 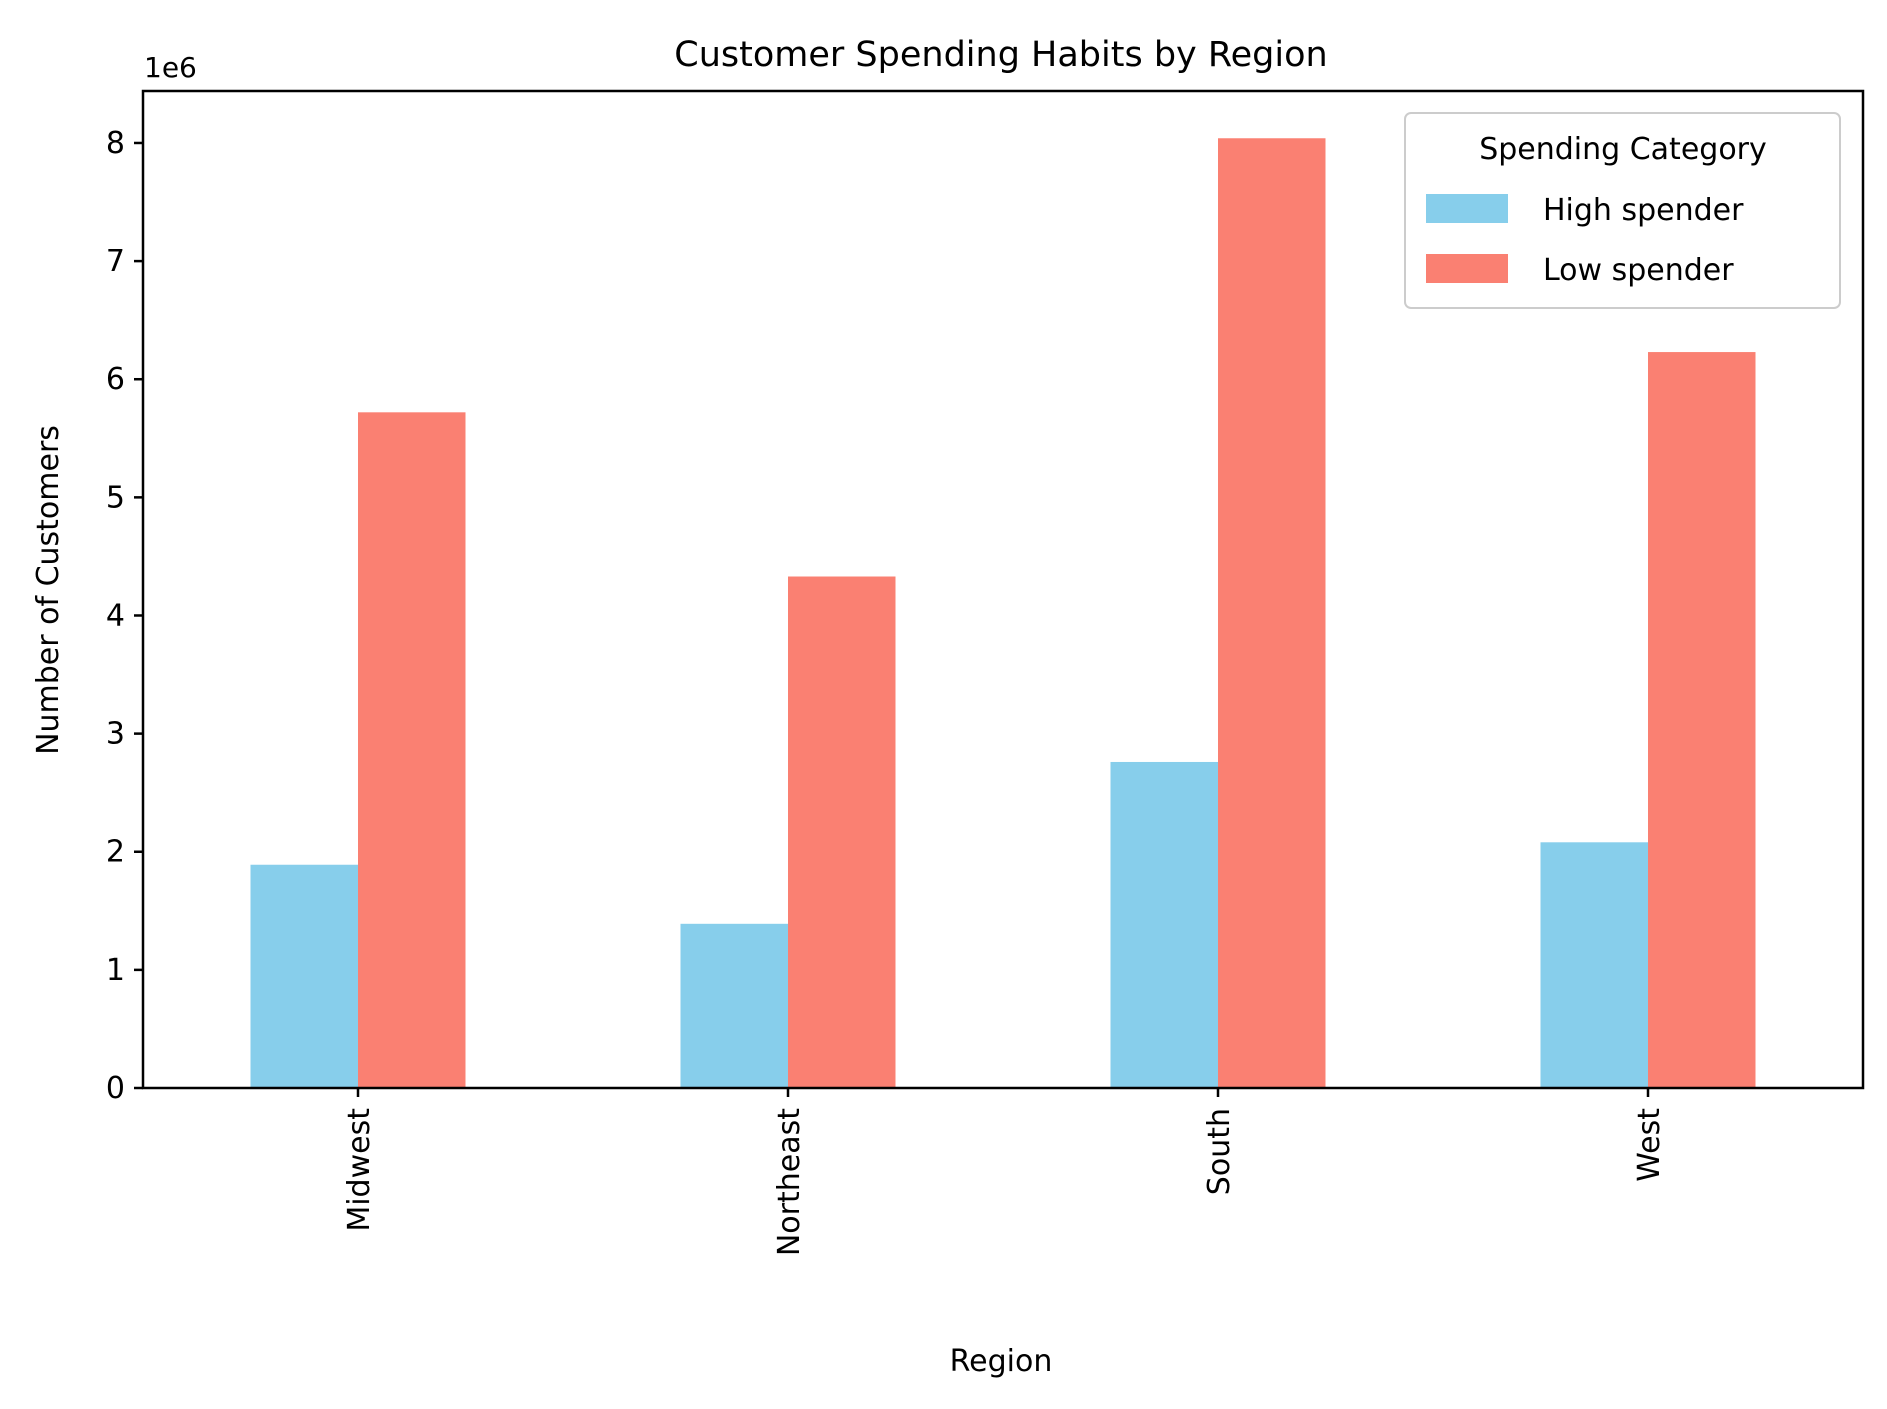 What do you see at coordinates (789, 1182) in the screenshot?
I see `x-tick-label-northeast: Northeast` at bounding box center [789, 1182].